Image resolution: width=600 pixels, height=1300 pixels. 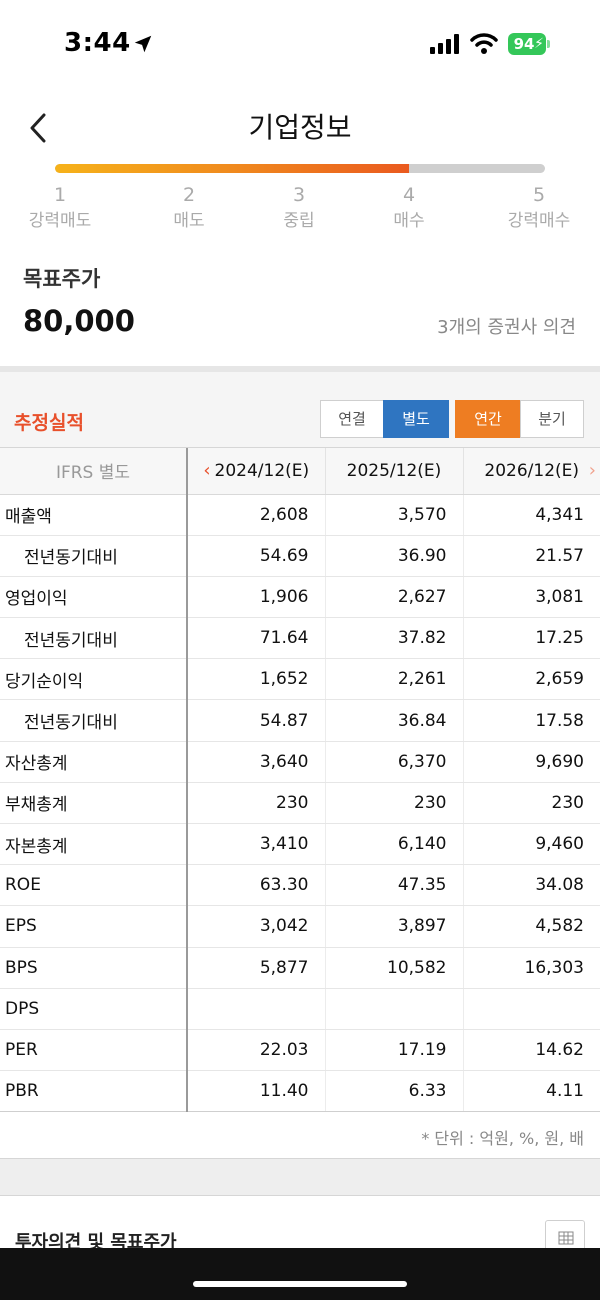 I want to click on table-row: 당기순이익 1,652 2,261 2,659, so click(x=300, y=679).